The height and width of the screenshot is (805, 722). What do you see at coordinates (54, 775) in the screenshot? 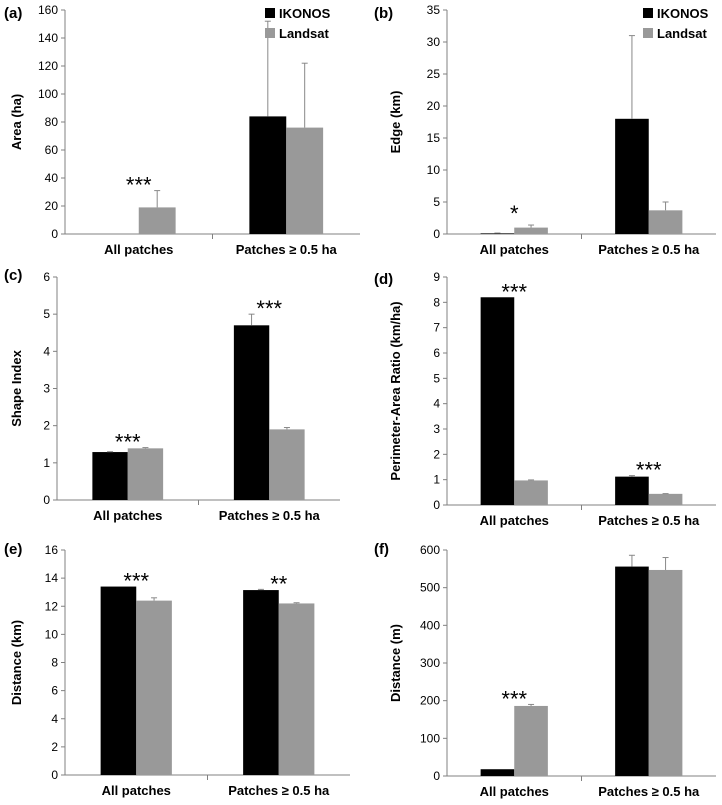
I see `panel-e-ytick-label: 0` at bounding box center [54, 775].